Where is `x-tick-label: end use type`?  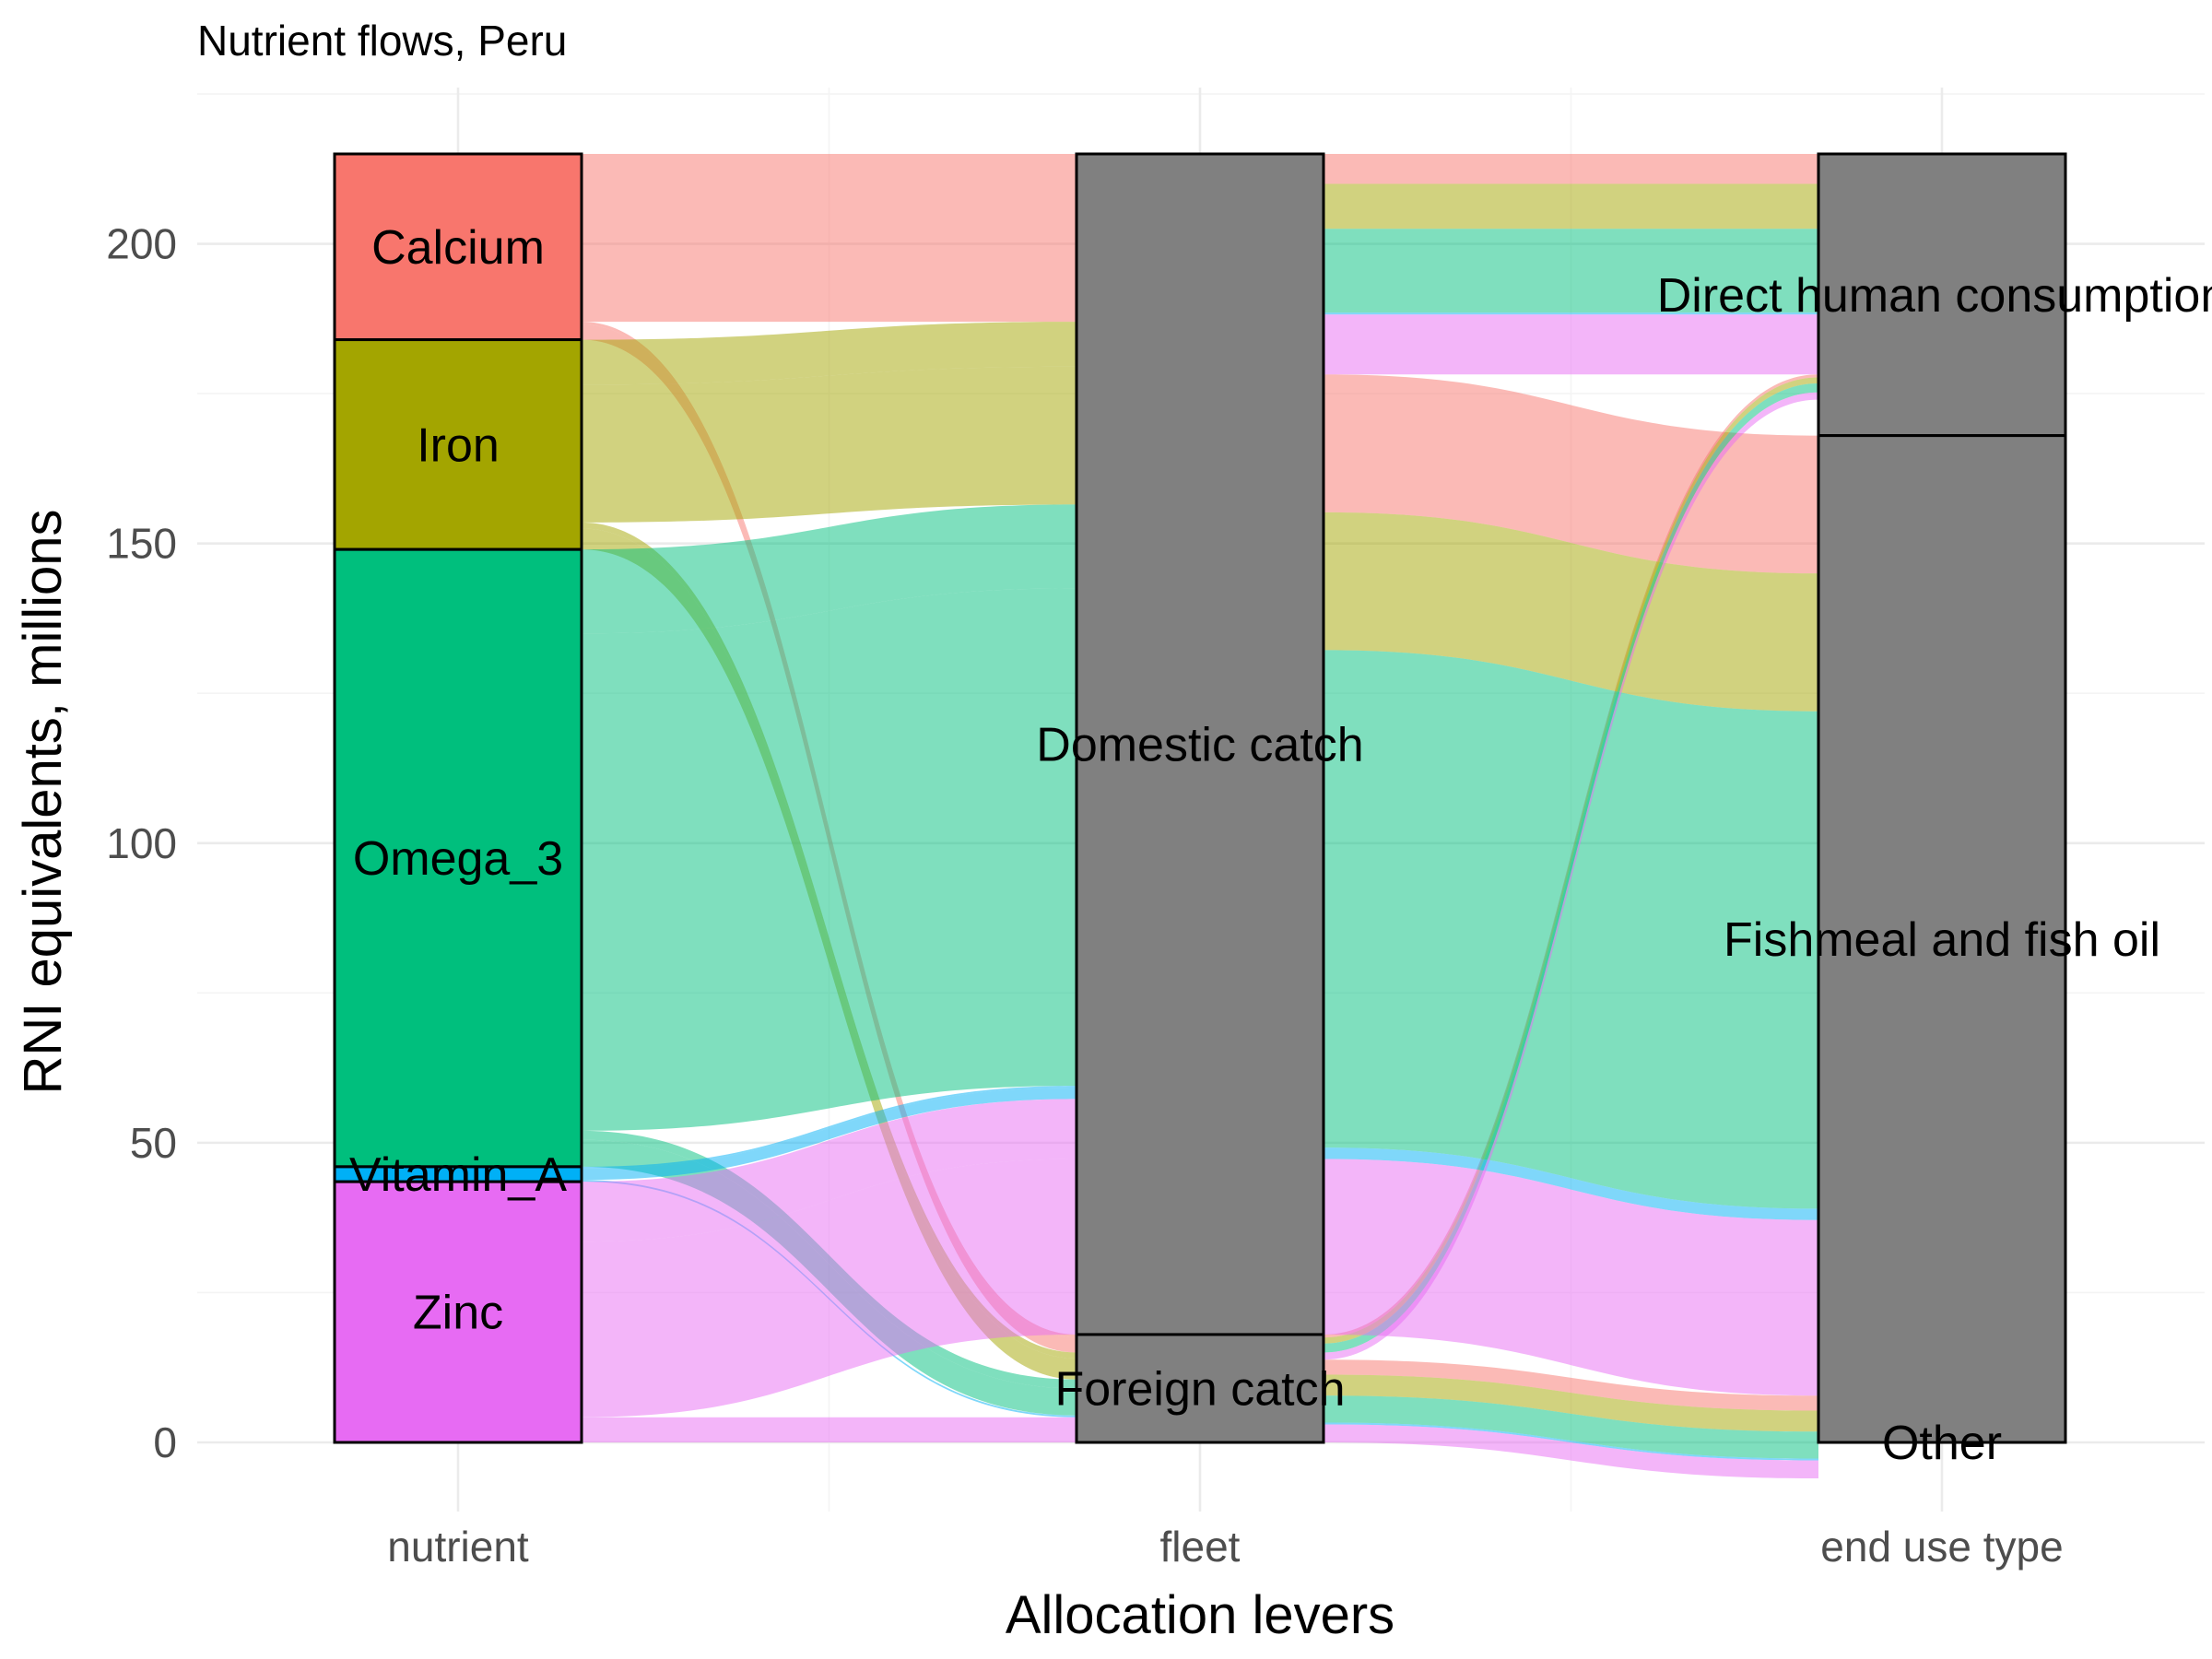
x-tick-label: end use type is located at coordinates (1941, 1547).